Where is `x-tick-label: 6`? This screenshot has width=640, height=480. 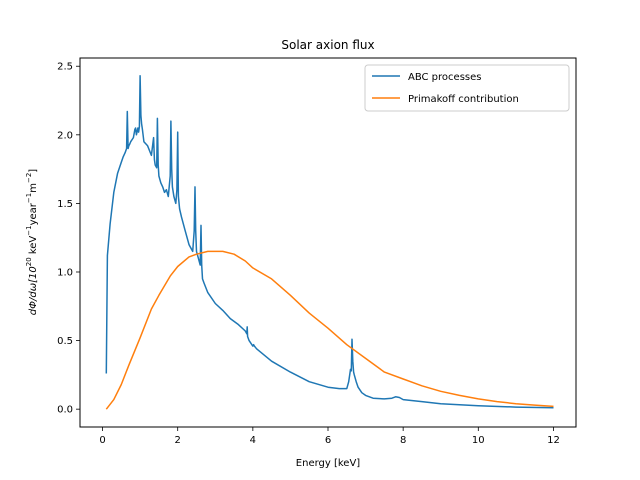
x-tick-label: 6 is located at coordinates (328, 440).